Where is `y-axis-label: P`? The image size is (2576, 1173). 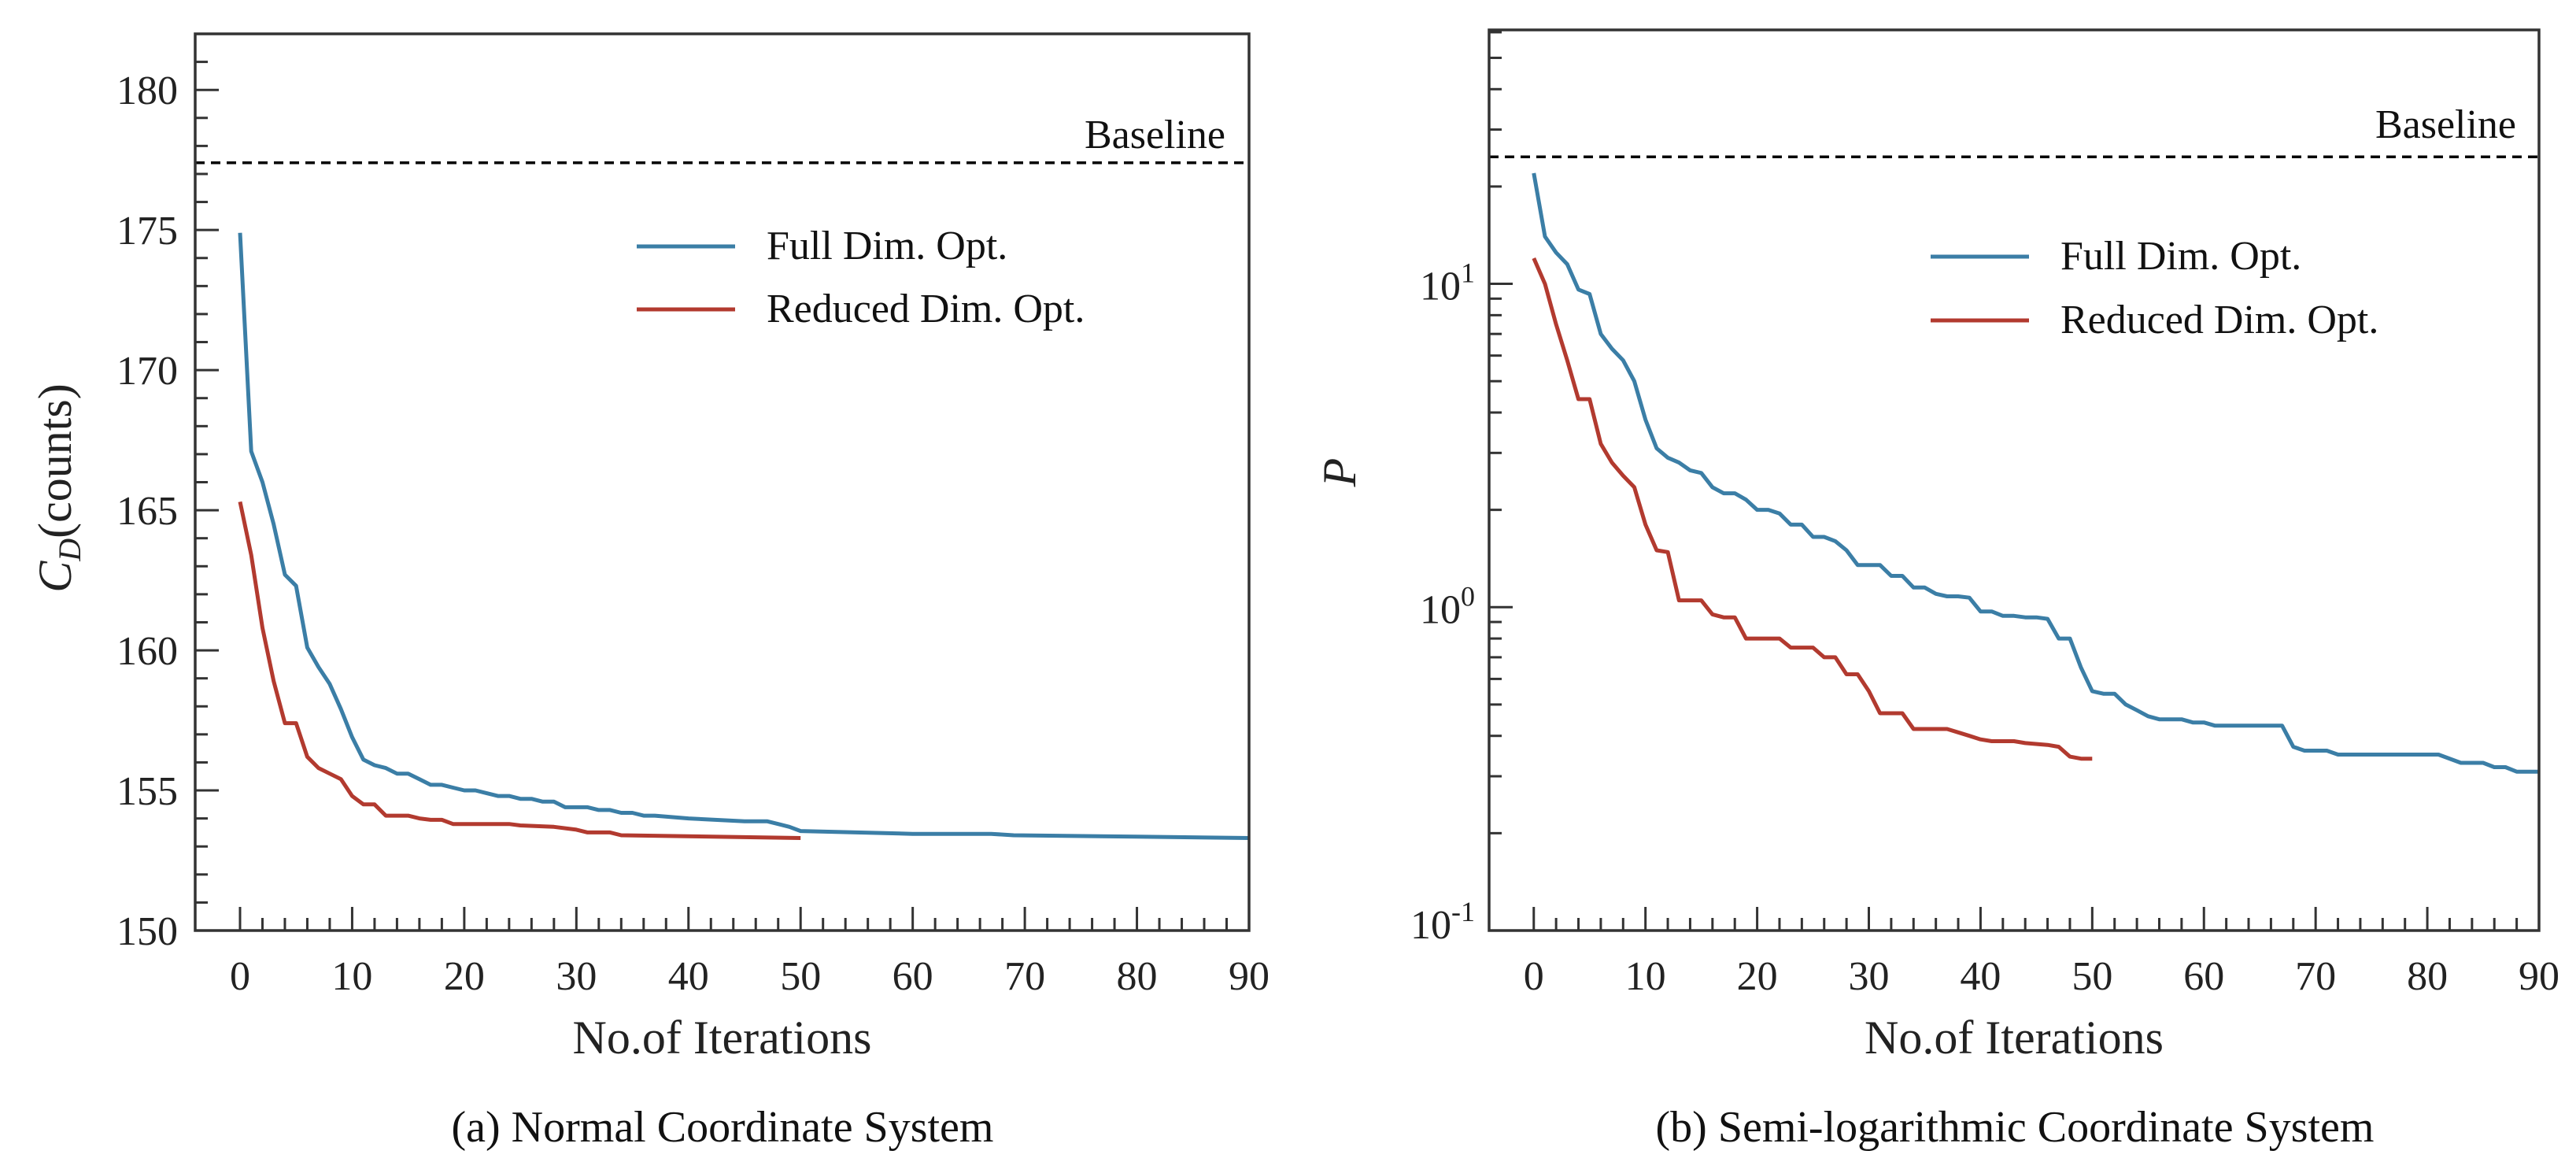
y-axis-label: P is located at coordinates (1340, 473).